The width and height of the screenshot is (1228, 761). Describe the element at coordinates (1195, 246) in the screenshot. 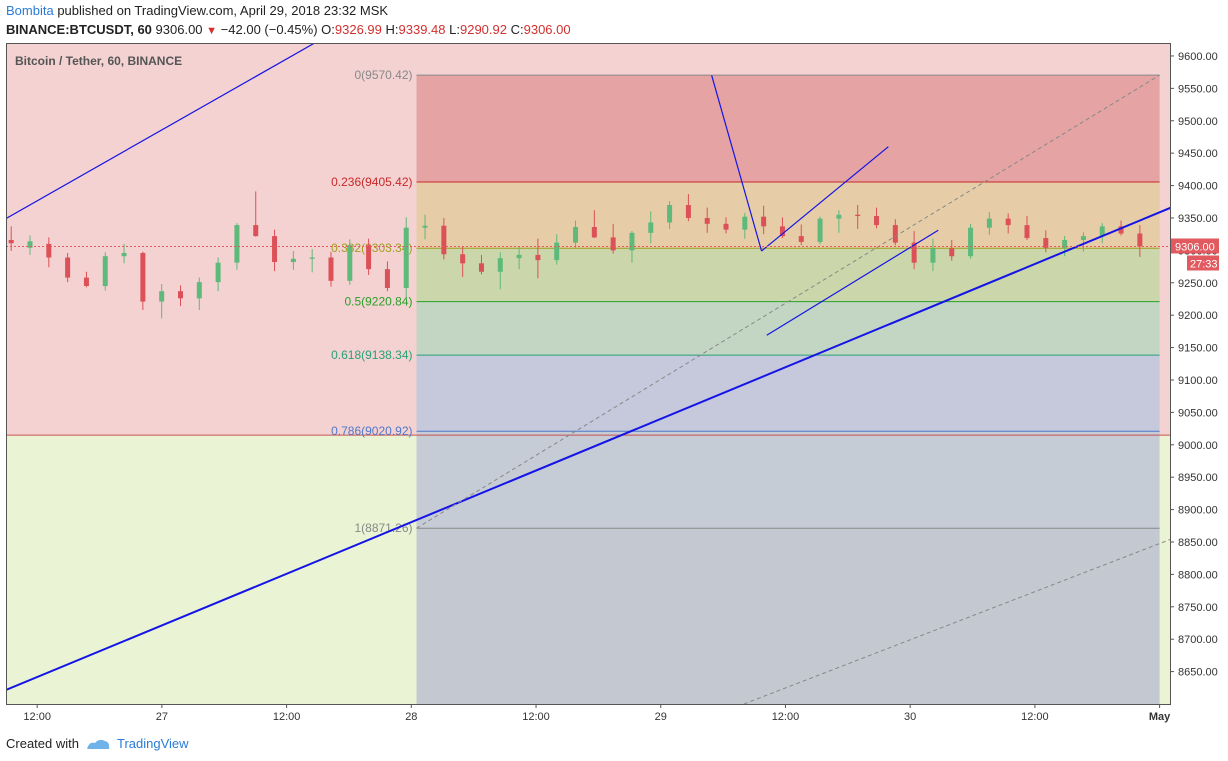

I see `last-price-badge` at that location.